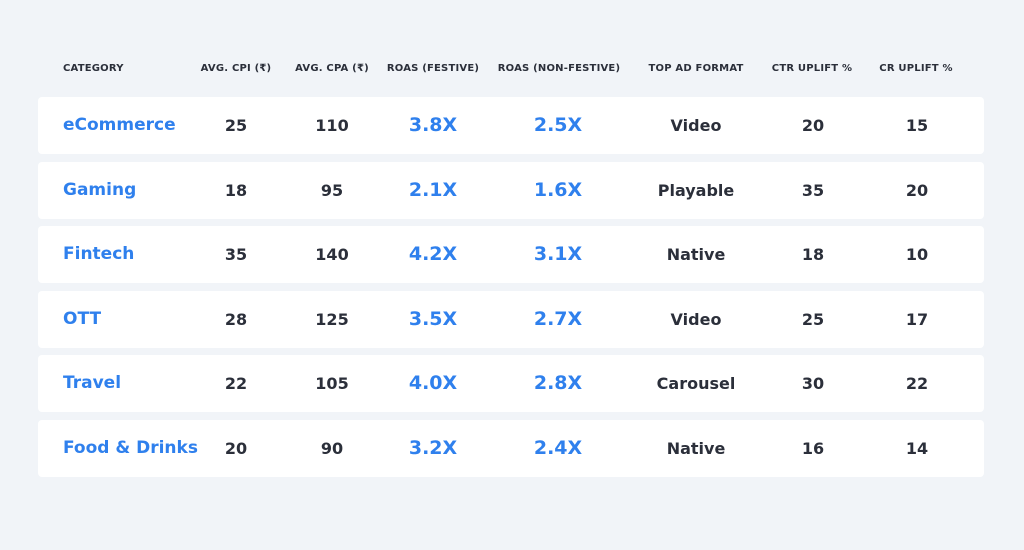 This screenshot has width=1024, height=550. What do you see at coordinates (813, 383) in the screenshot?
I see `ctr-uplift-cell: 30` at bounding box center [813, 383].